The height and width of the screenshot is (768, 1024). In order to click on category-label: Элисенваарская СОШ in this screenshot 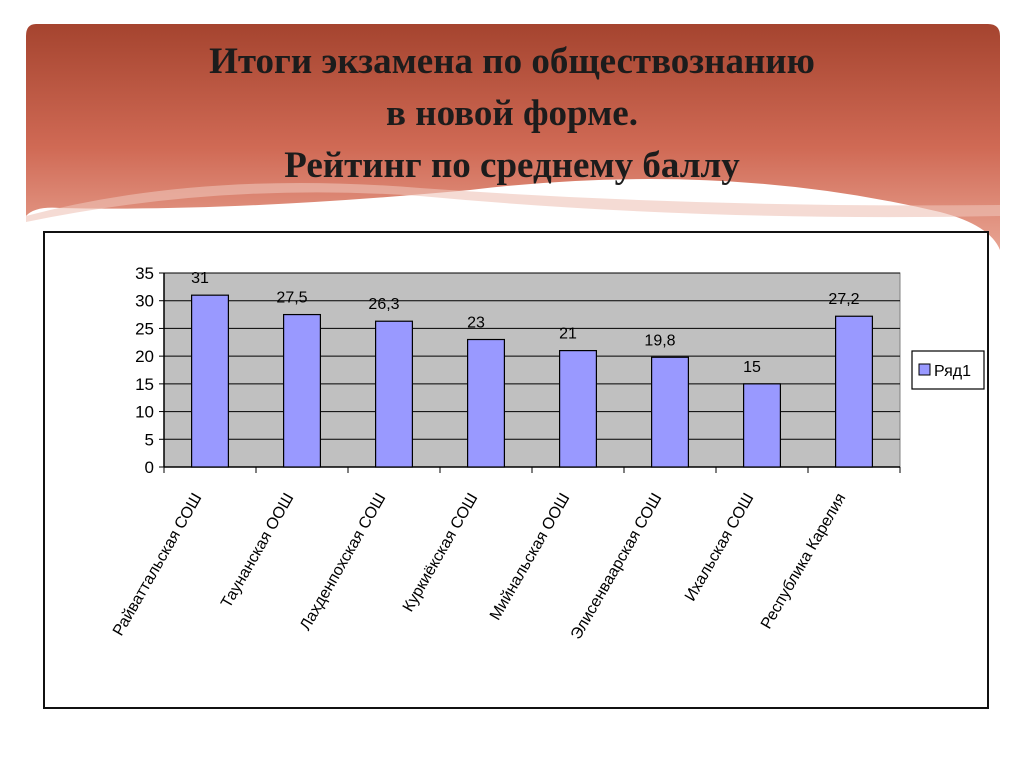, I will do `click(617, 567)`.